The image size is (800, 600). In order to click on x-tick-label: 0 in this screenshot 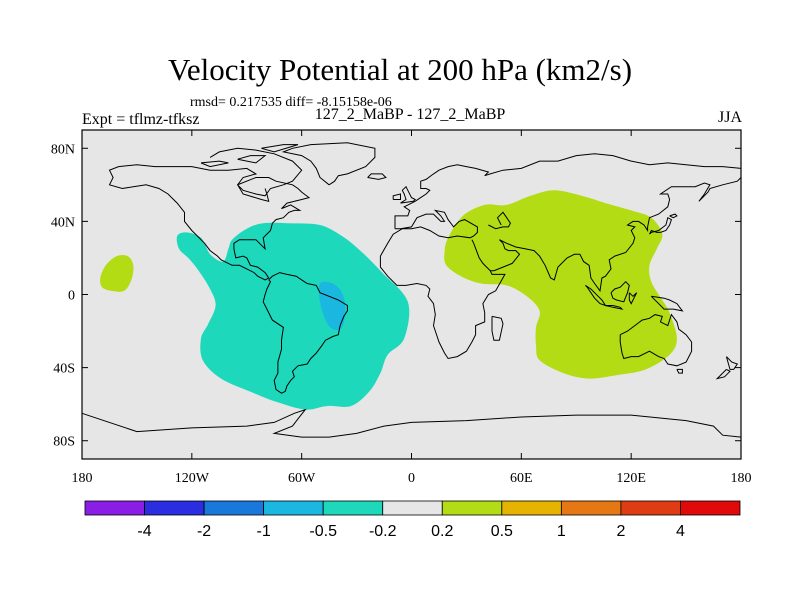, I will do `click(411, 478)`.